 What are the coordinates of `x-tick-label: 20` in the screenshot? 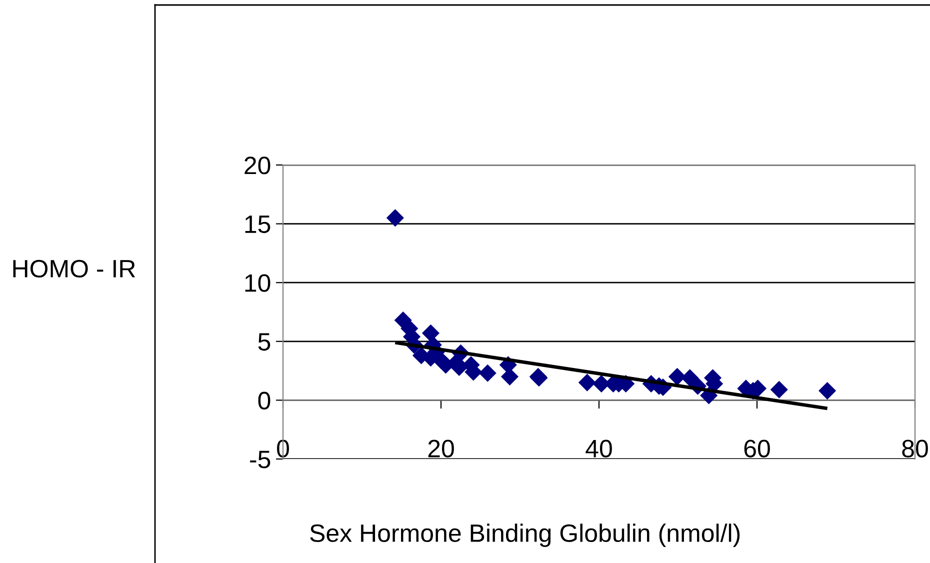 It's located at (441, 449).